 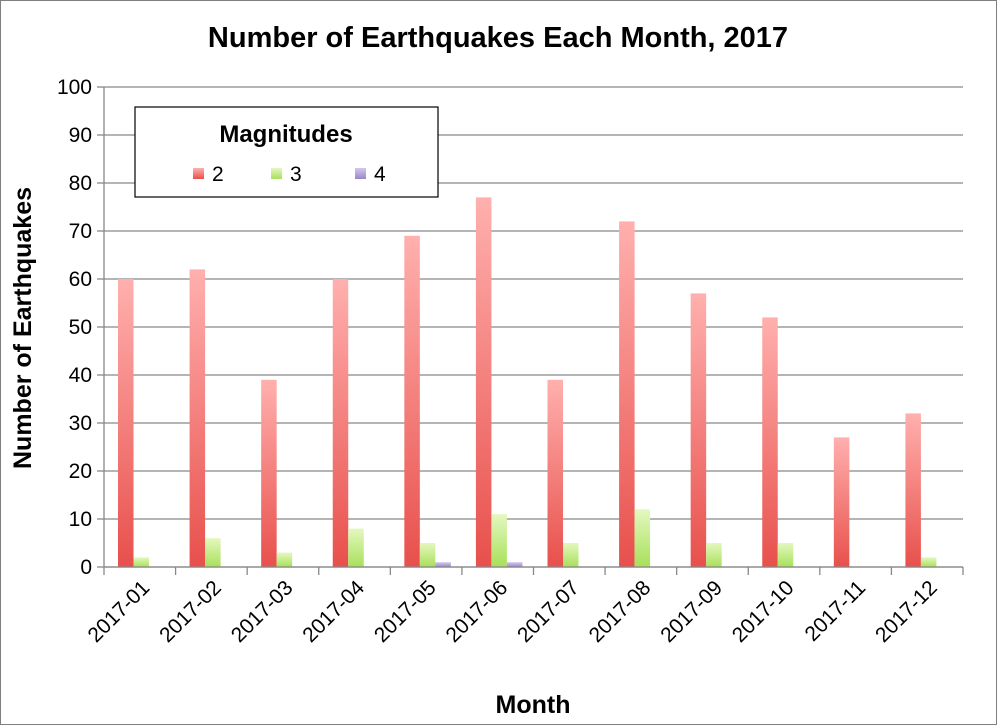 I want to click on y-tick-label: 50, so click(x=80, y=327).